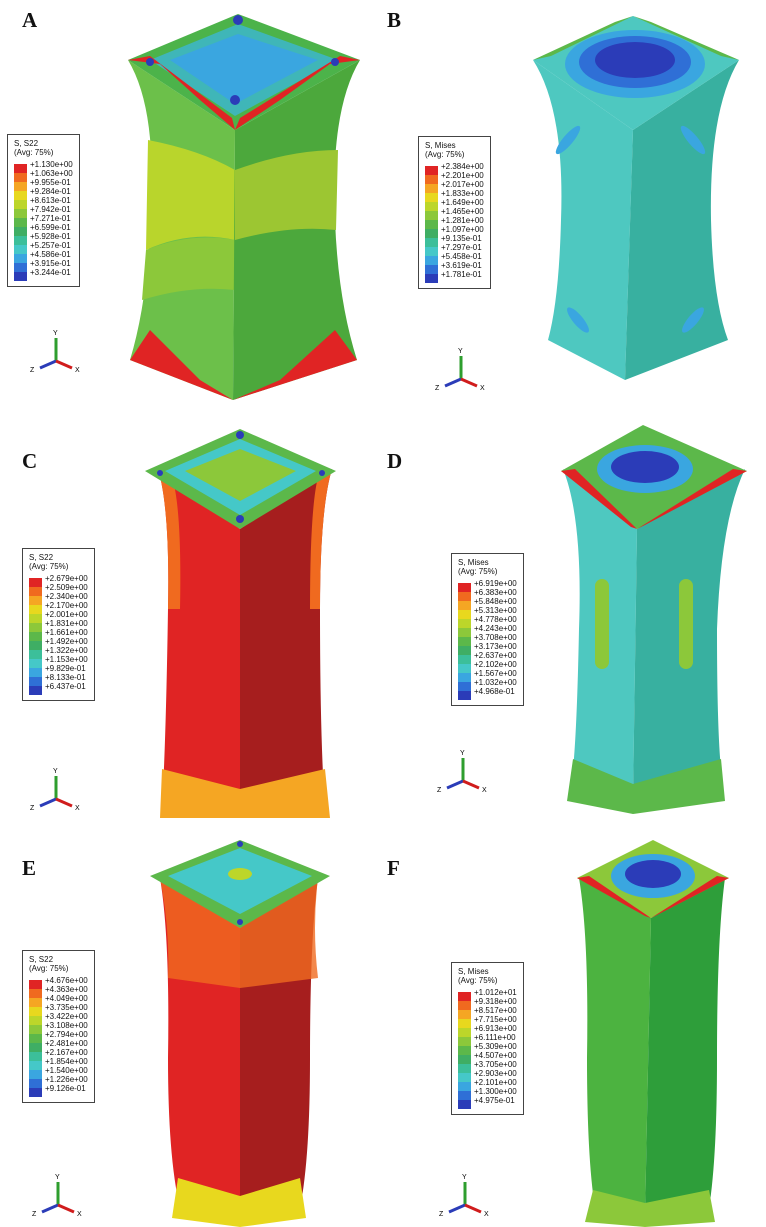 The image size is (766, 1227). Describe the element at coordinates (495, 1019) in the screenshot. I see `legend-value: +7.715e+00` at that location.